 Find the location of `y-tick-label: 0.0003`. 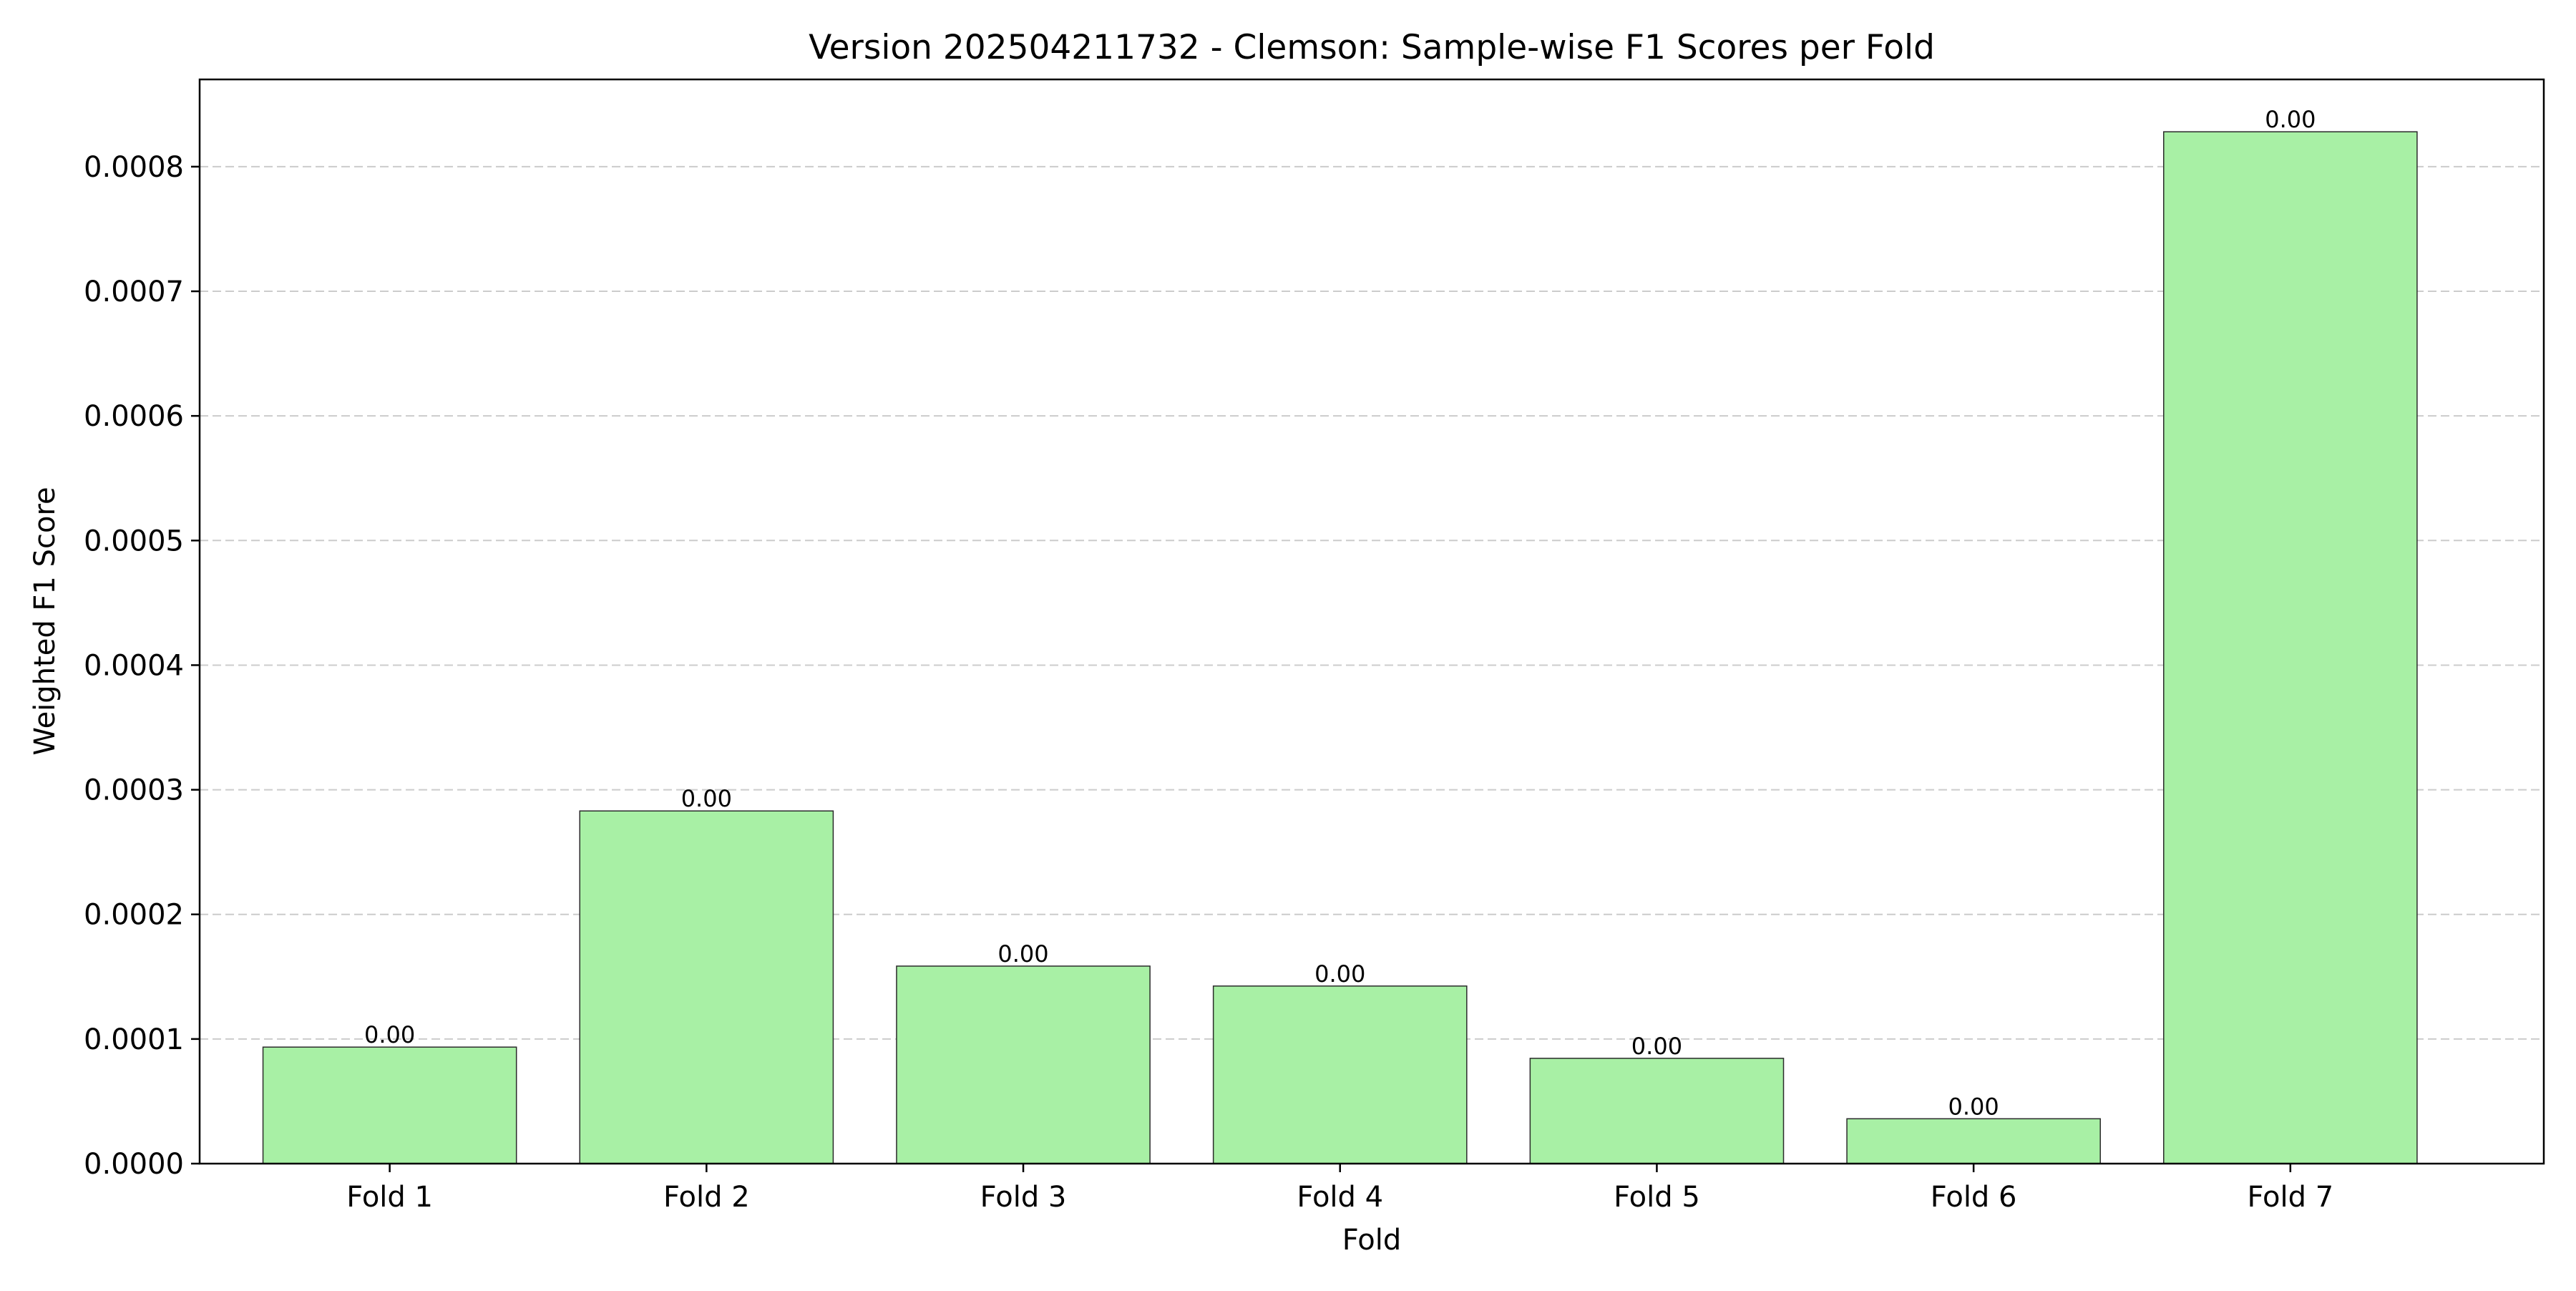

y-tick-label: 0.0003 is located at coordinates (134, 790).